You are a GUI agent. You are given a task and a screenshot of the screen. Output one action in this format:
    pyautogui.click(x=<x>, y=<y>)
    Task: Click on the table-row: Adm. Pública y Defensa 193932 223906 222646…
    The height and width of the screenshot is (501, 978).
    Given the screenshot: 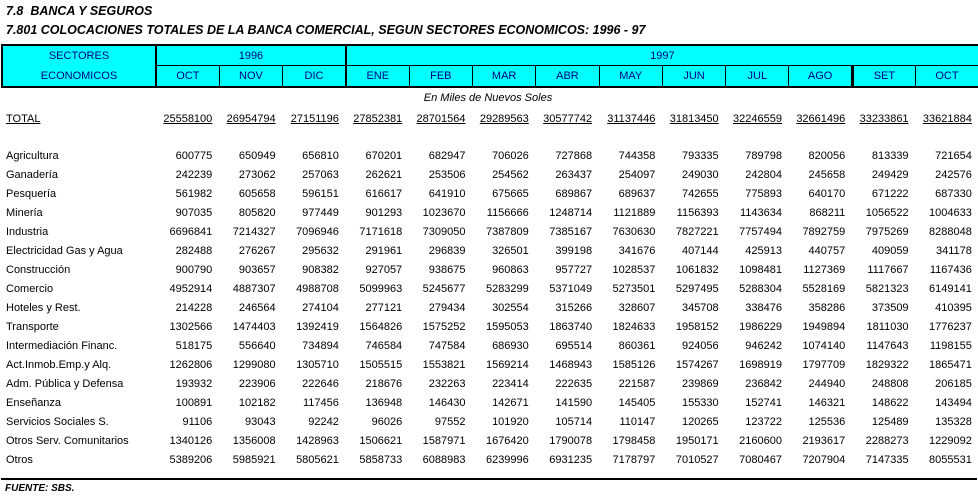 What is the action you would take?
    pyautogui.click(x=489, y=383)
    